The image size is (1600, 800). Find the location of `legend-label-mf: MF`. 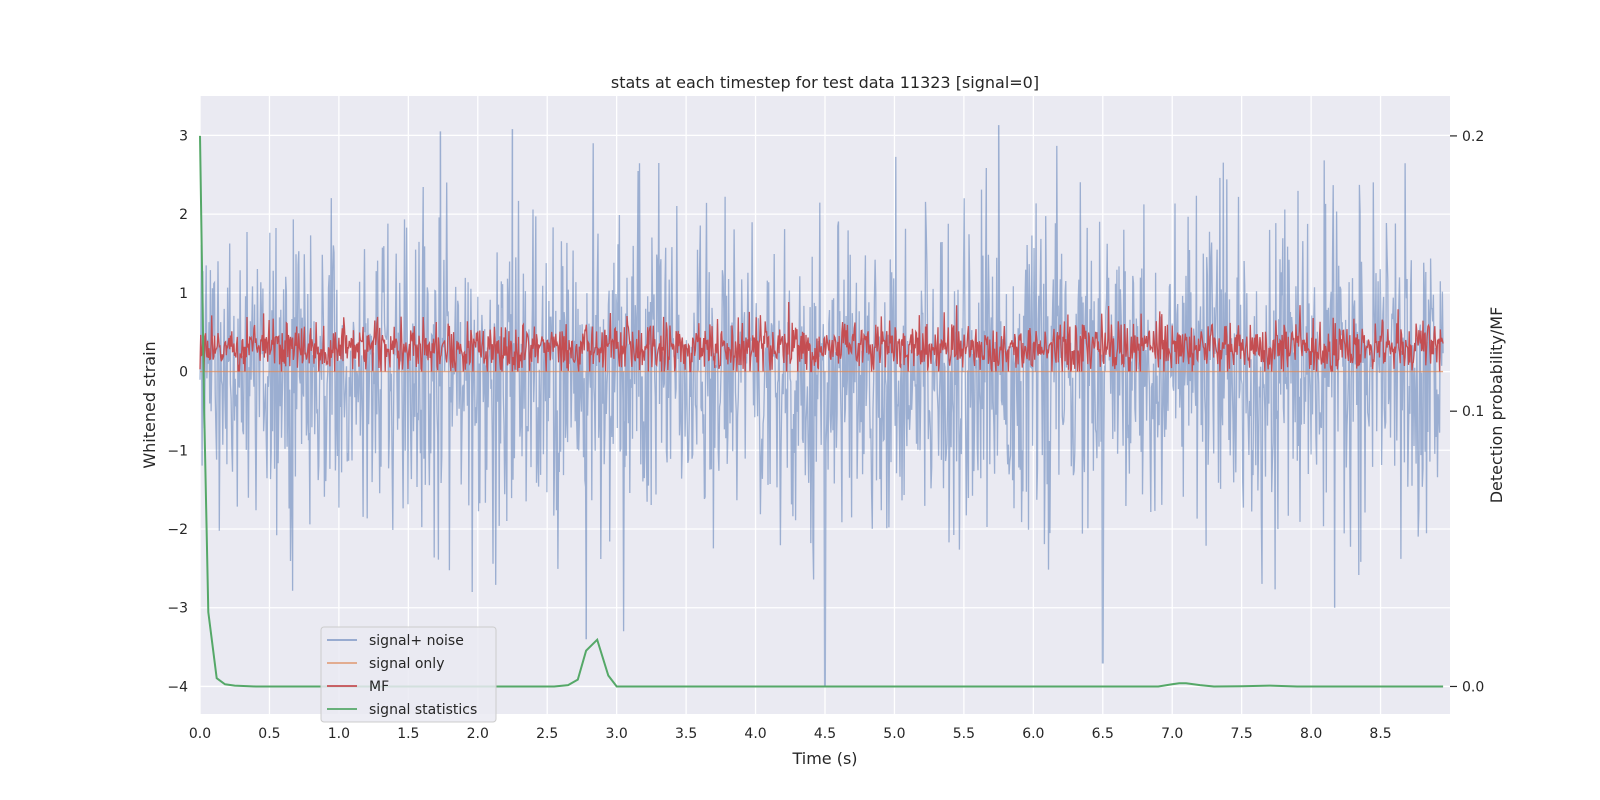

legend-label-mf: MF is located at coordinates (379, 687).